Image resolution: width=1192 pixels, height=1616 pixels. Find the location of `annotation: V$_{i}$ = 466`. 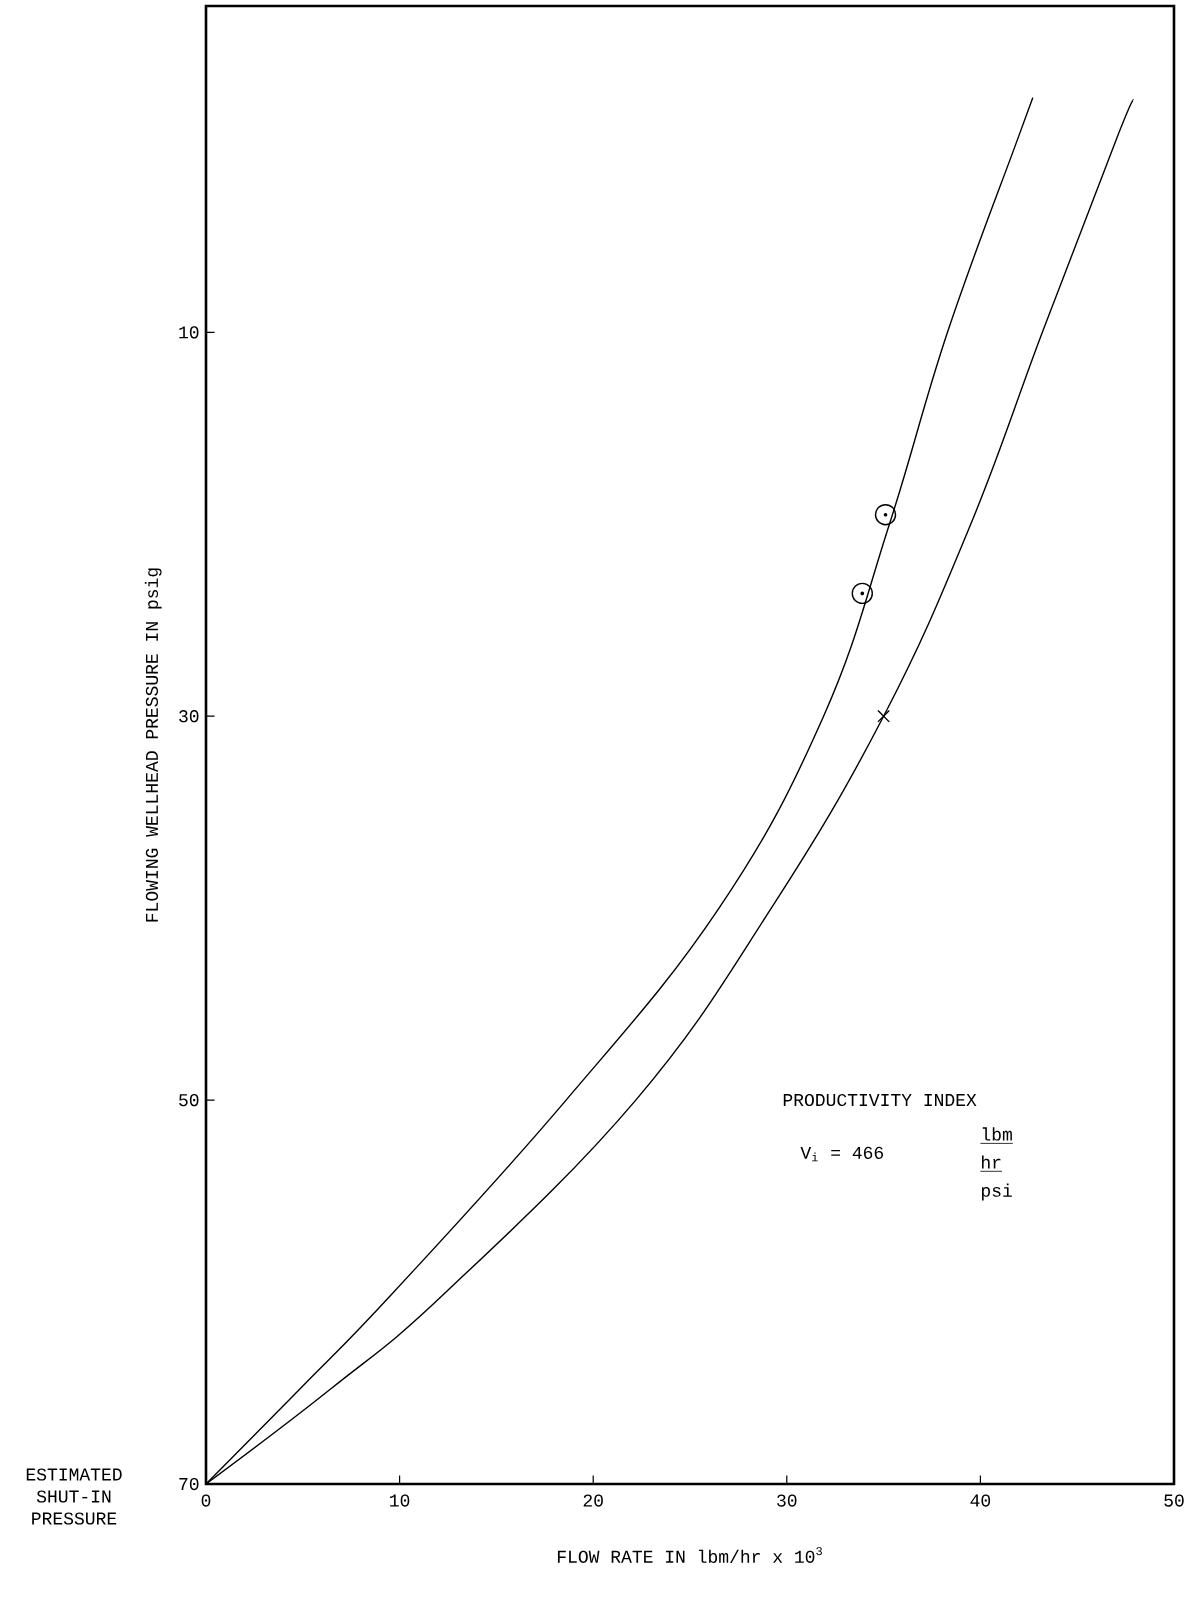

annotation: V$_{i}$ = 466 is located at coordinates (842, 1154).